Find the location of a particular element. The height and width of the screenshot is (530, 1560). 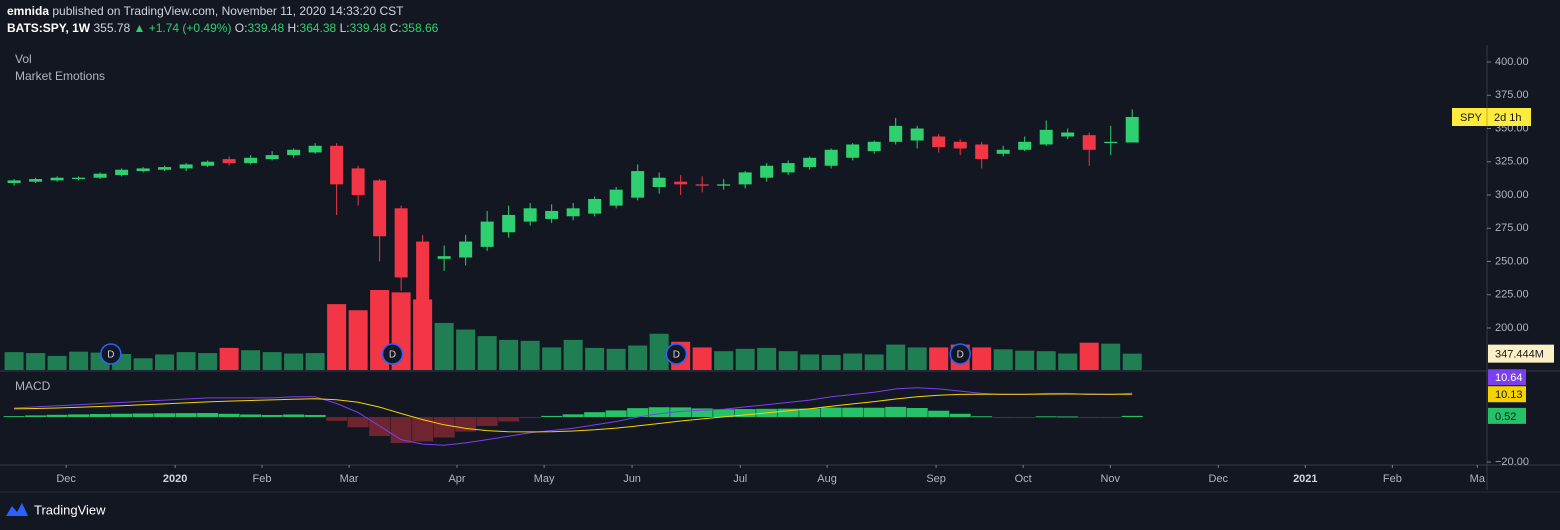

macd-line is located at coordinates (573, 413).